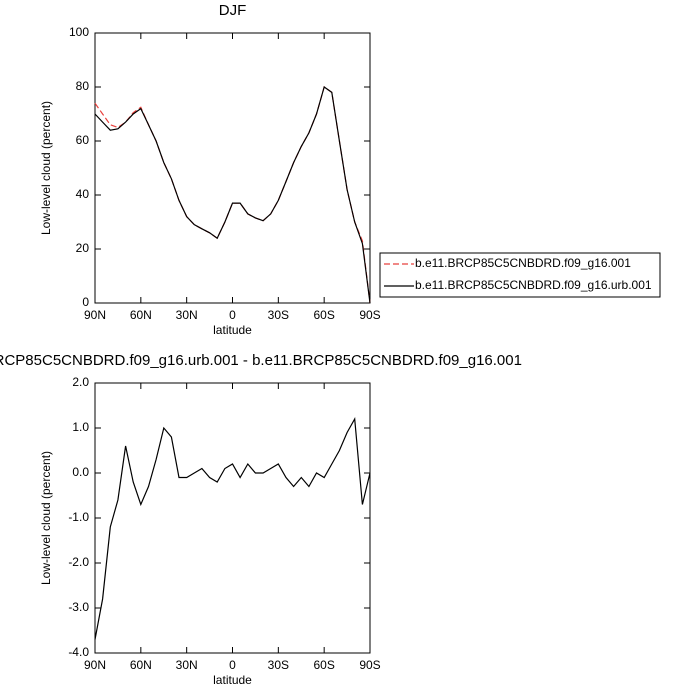 The height and width of the screenshot is (700, 700). Describe the element at coordinates (78, 517) in the screenshot. I see `y-tick-label: -1.0` at that location.